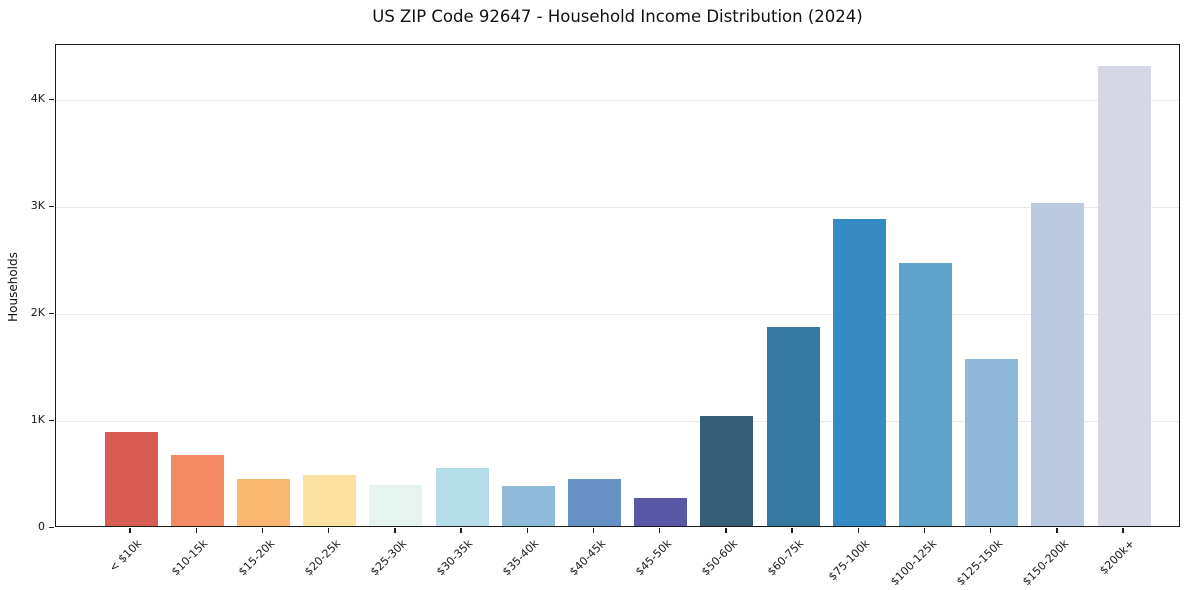 The height and width of the screenshot is (590, 1189). What do you see at coordinates (37, 420) in the screenshot?
I see `y-tick-label: 1K` at bounding box center [37, 420].